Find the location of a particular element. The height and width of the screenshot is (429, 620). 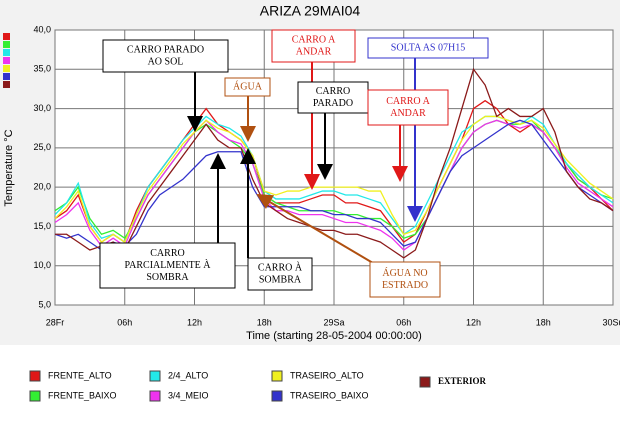

legend-label: FRENTE_ALTO is located at coordinates (80, 375).